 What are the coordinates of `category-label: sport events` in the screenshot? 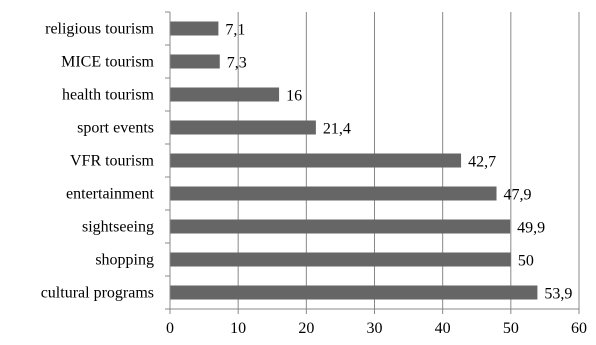 It's located at (115, 128).